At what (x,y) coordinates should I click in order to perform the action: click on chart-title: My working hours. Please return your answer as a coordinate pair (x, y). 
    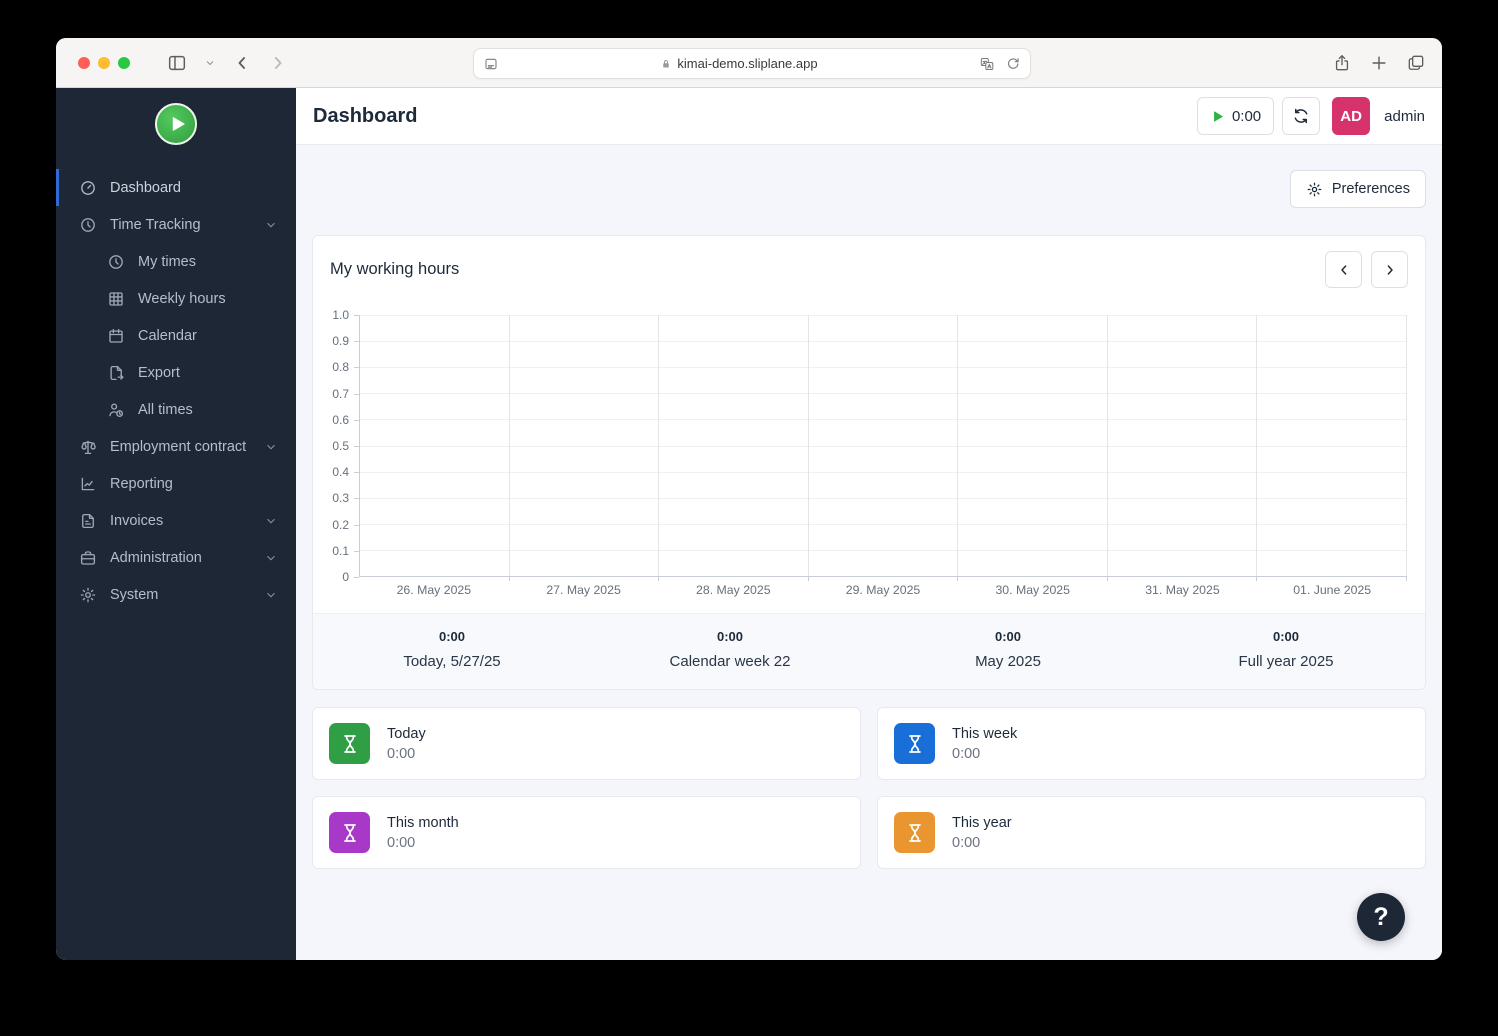
    Looking at the image, I should click on (395, 269).